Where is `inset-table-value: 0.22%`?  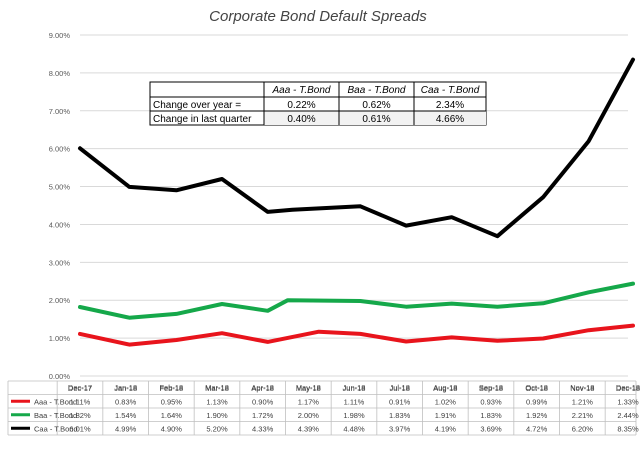 inset-table-value: 0.22% is located at coordinates (301, 105).